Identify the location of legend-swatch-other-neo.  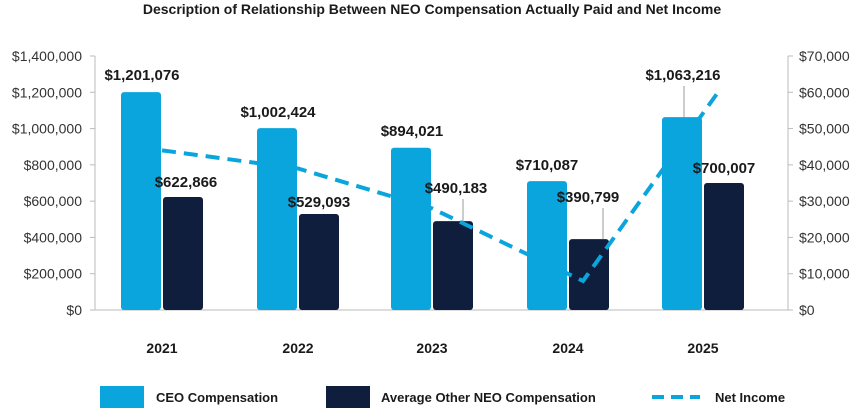
(348, 397).